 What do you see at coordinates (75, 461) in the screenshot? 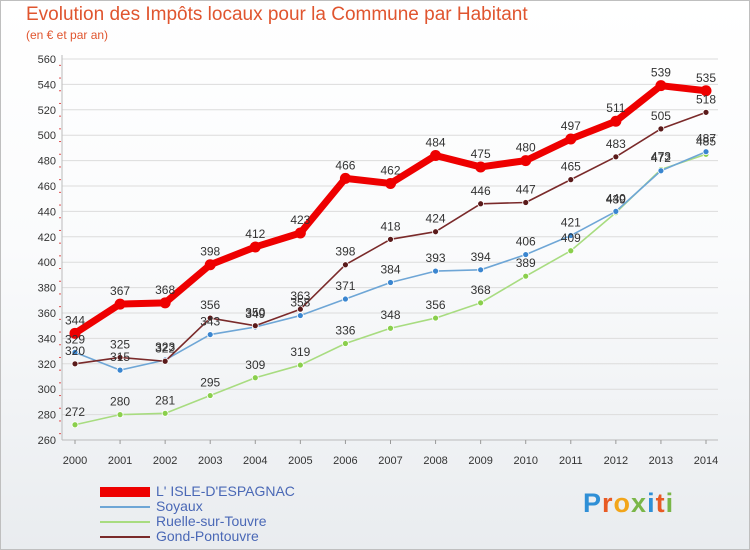
I see `x-tick-label: 2000` at bounding box center [75, 461].